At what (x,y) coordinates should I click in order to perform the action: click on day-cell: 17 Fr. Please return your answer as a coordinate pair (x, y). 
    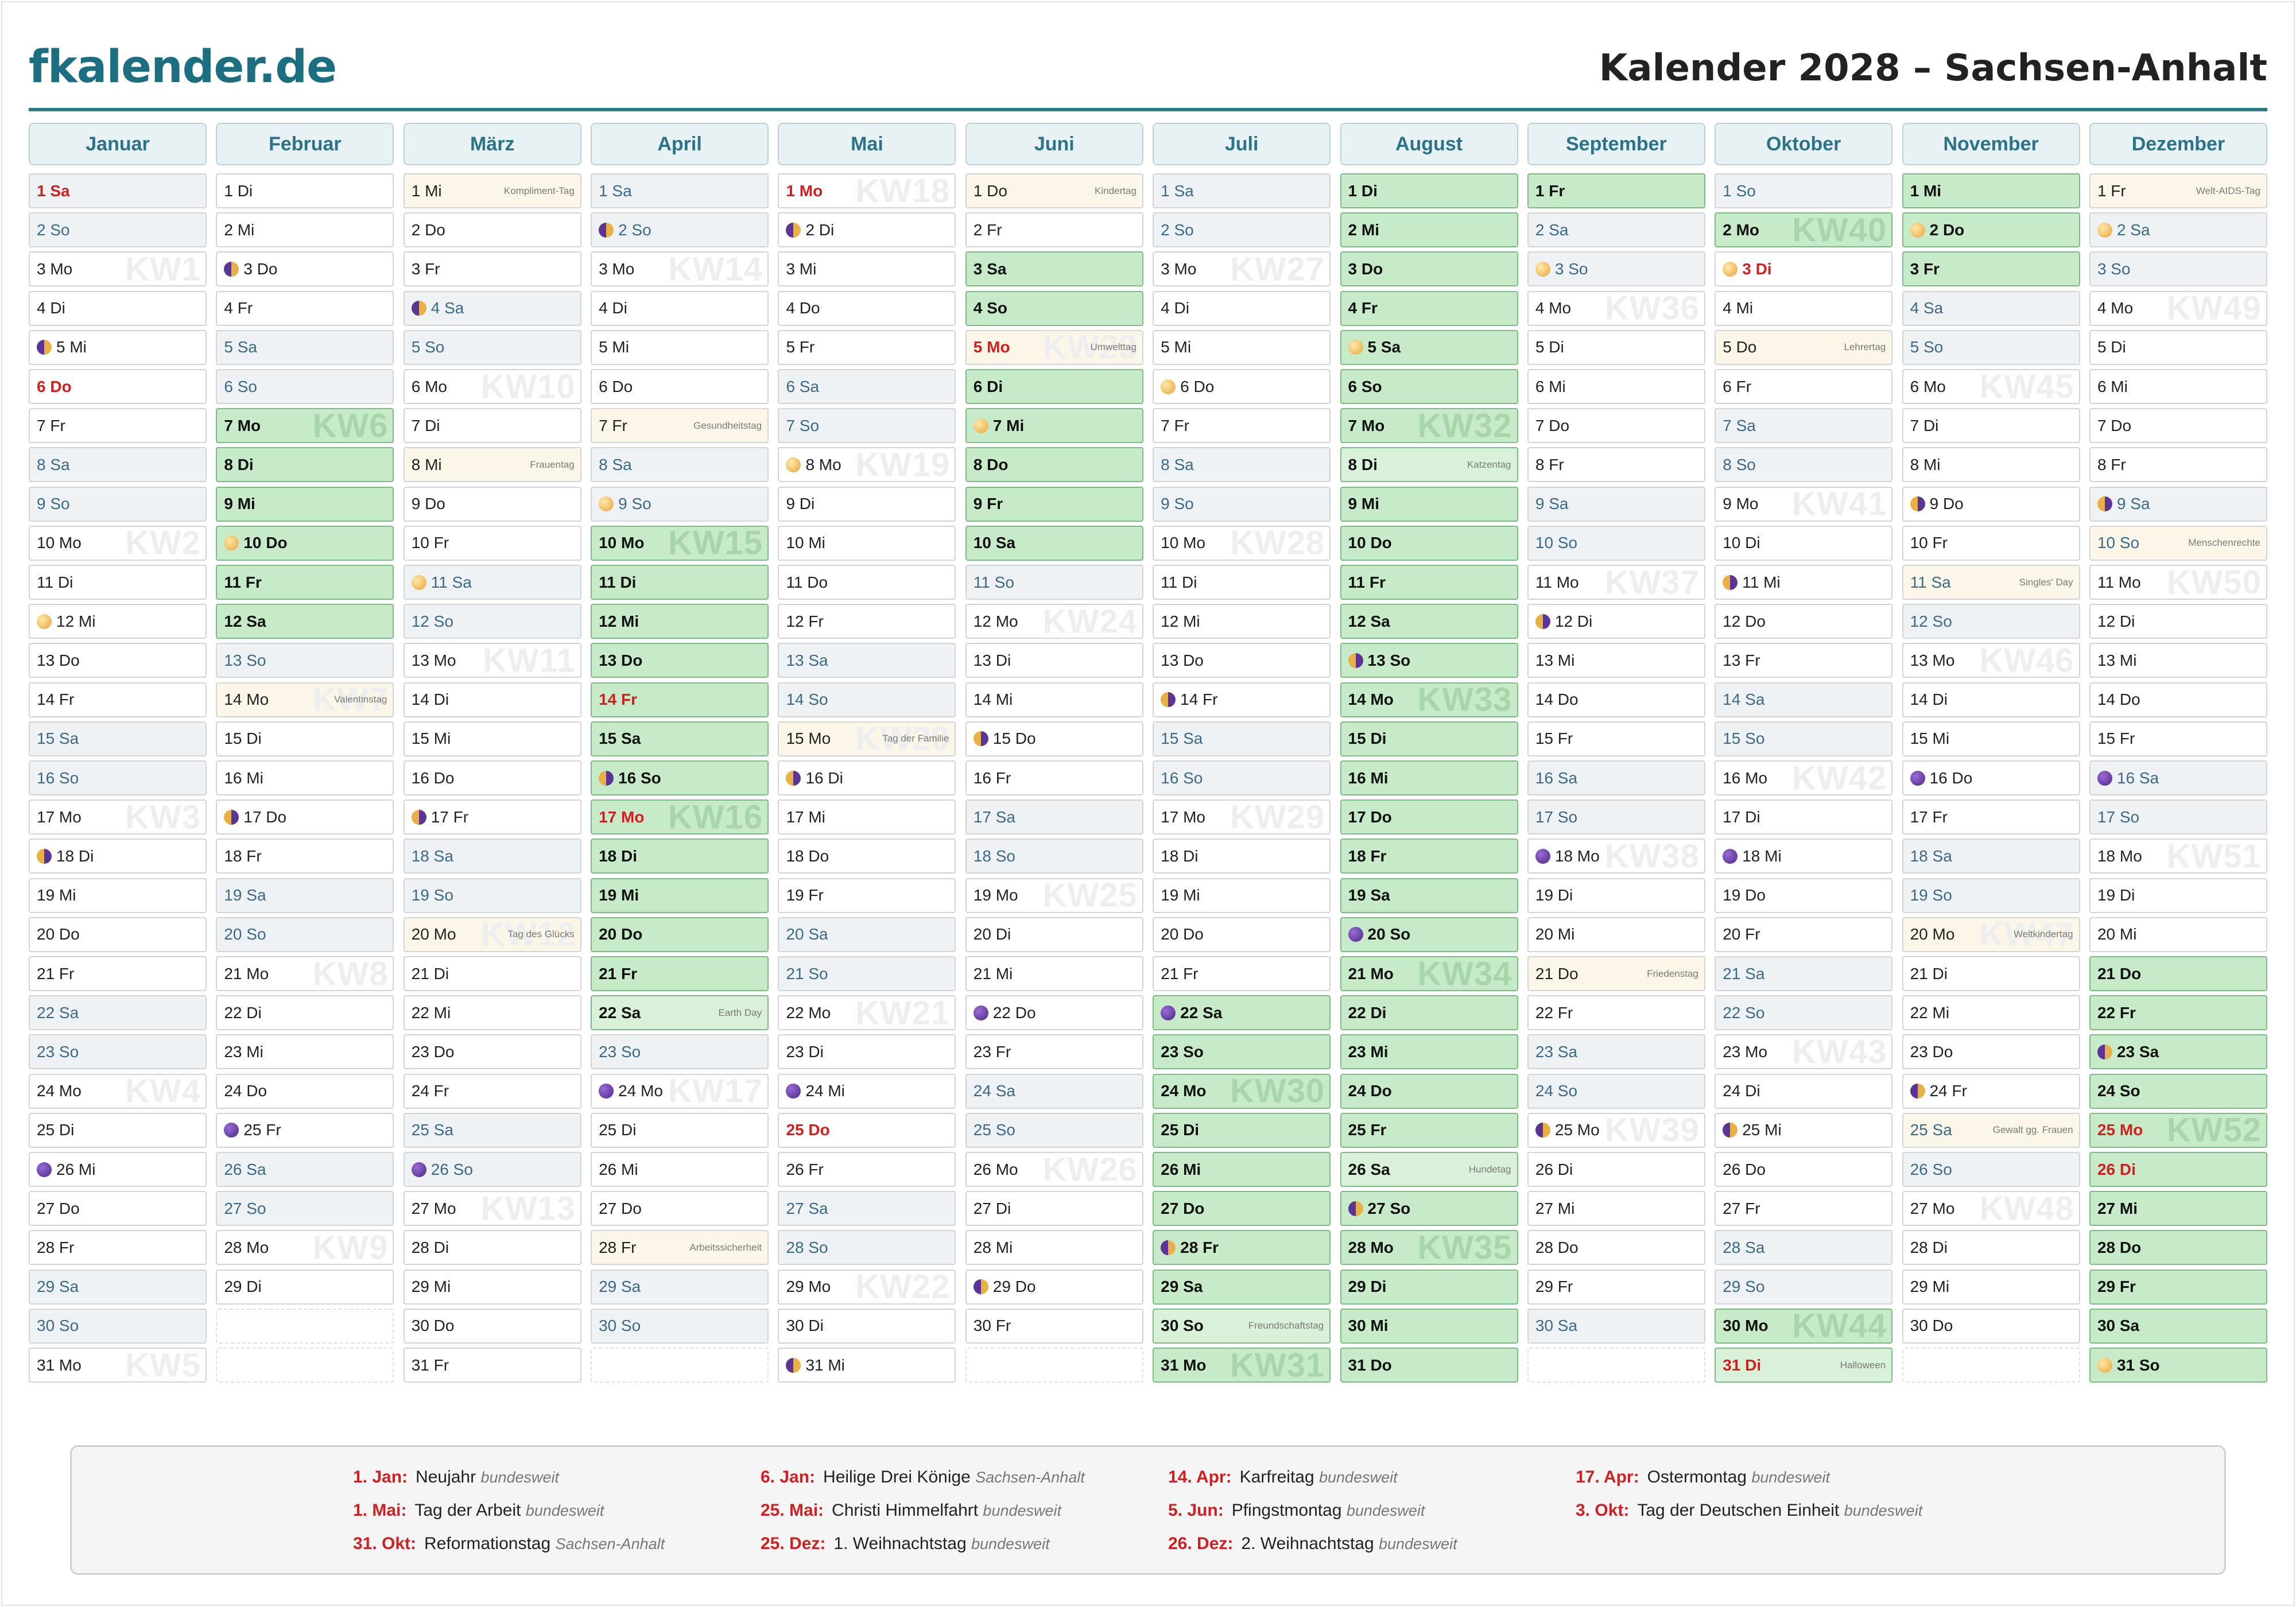
    Looking at the image, I should click on (1991, 817).